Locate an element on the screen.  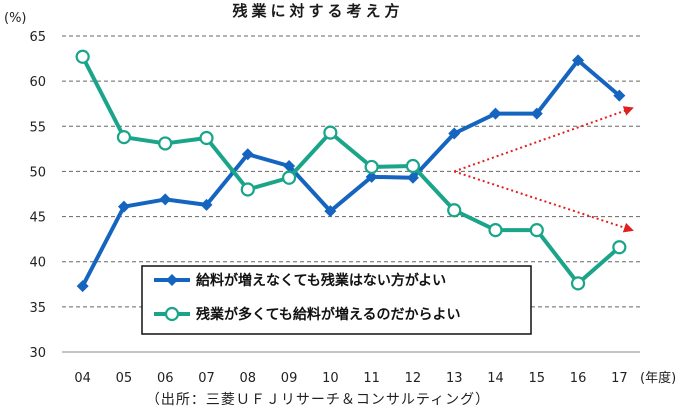
x-tick-label-11: 11 is located at coordinates (371, 378).